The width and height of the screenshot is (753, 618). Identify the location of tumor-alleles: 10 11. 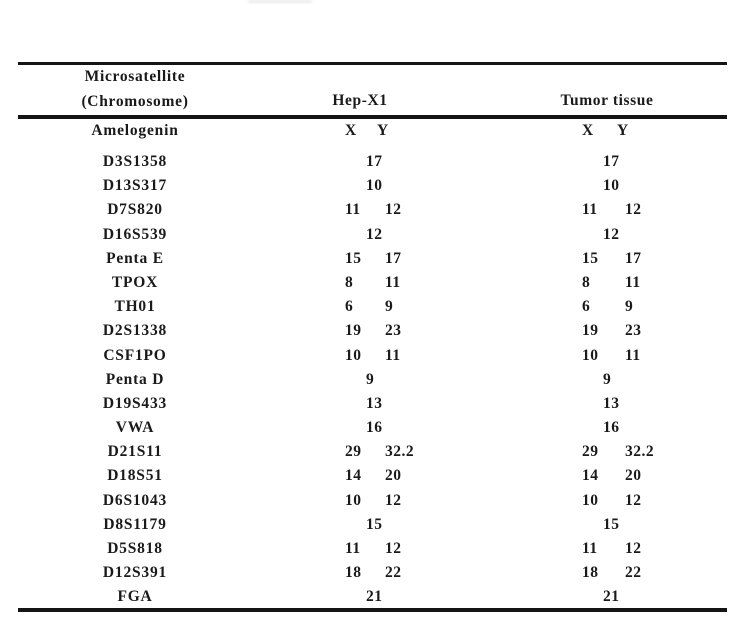
(627, 356).